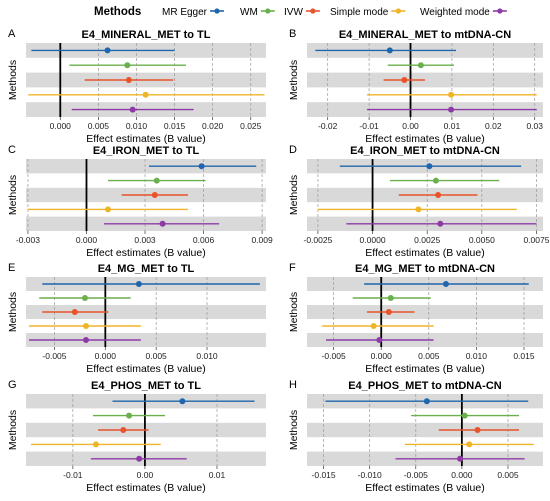 Image resolution: width=550 pixels, height=501 pixels. Describe the element at coordinates (373, 240) in the screenshot. I see `tick-label: 0.0000` at that location.